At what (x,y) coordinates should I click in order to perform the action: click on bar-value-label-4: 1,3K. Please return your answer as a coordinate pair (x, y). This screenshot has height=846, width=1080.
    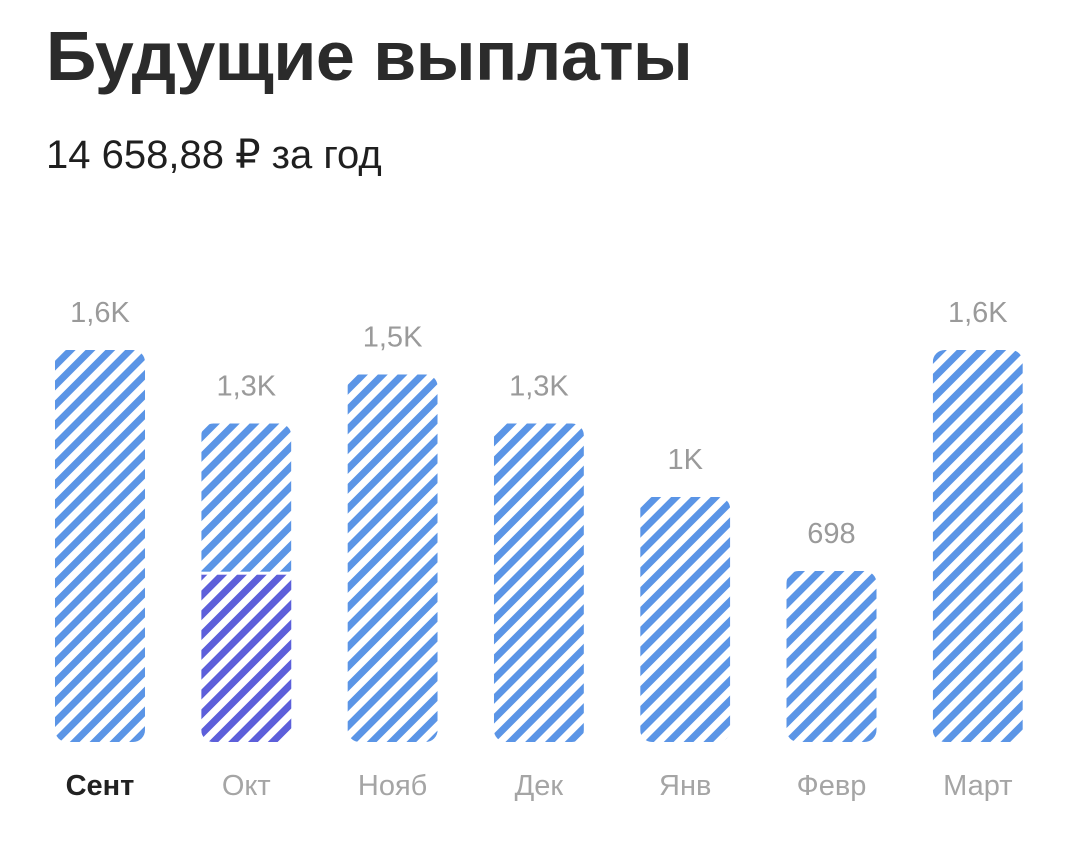
    Looking at the image, I should click on (539, 387).